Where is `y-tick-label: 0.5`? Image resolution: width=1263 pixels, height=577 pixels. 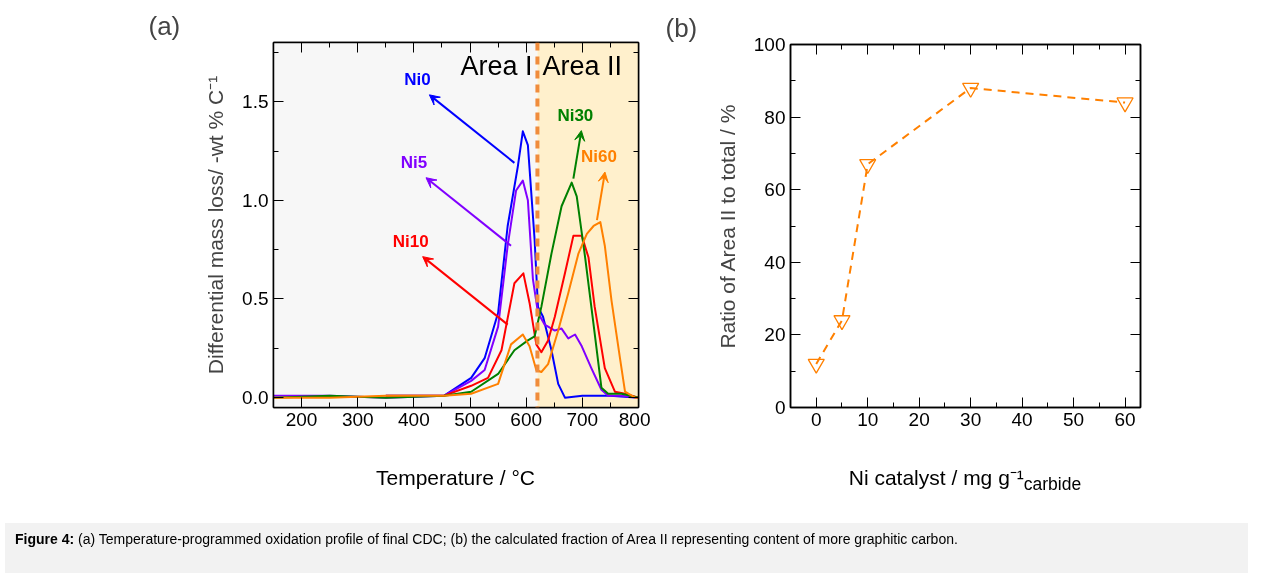
y-tick-label: 0.5 is located at coordinates (255, 299).